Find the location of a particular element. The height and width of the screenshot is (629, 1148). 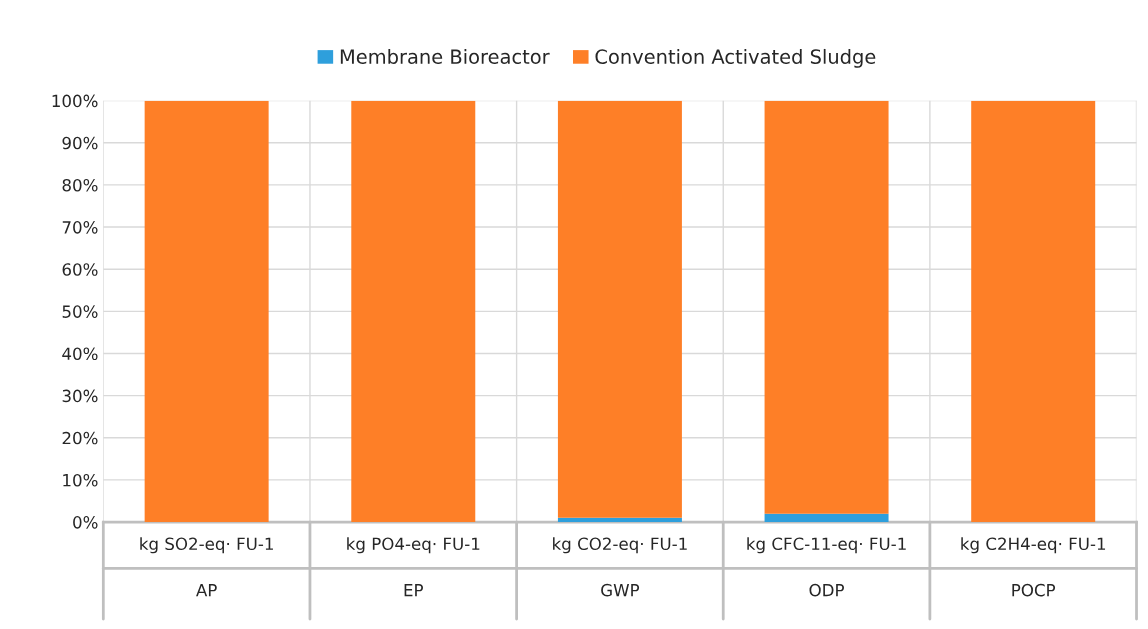

y-tick-label: 50% is located at coordinates (80, 311).